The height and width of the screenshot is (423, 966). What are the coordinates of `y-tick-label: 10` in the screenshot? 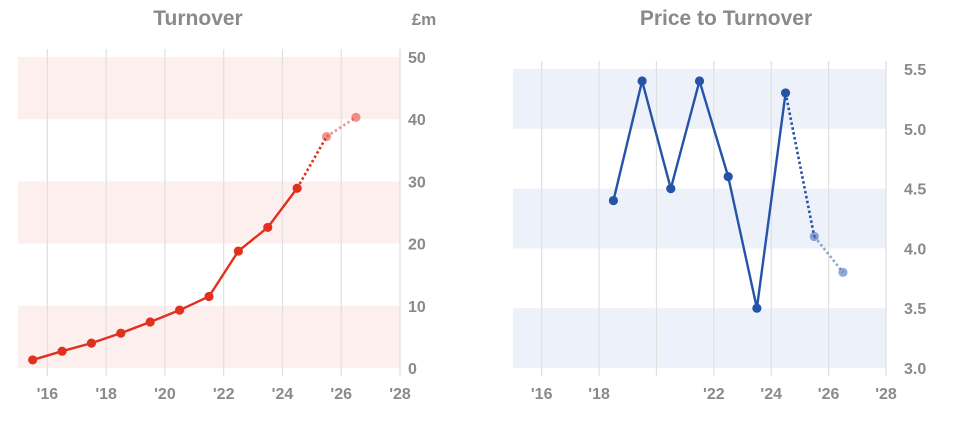 It's located at (417, 307).